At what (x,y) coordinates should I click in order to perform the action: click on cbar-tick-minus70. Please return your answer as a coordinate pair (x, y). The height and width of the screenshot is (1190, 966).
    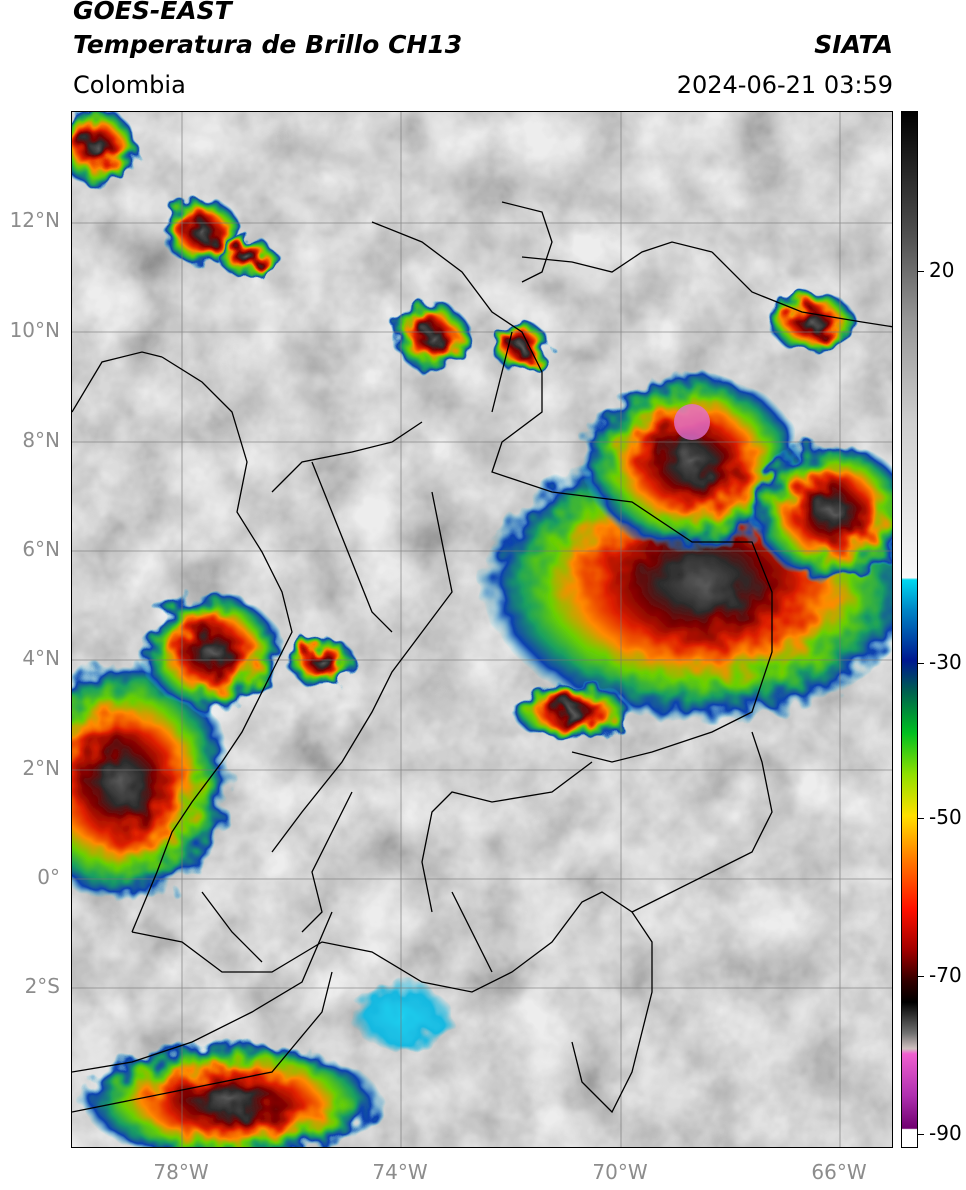
    Looking at the image, I should click on (921, 976).